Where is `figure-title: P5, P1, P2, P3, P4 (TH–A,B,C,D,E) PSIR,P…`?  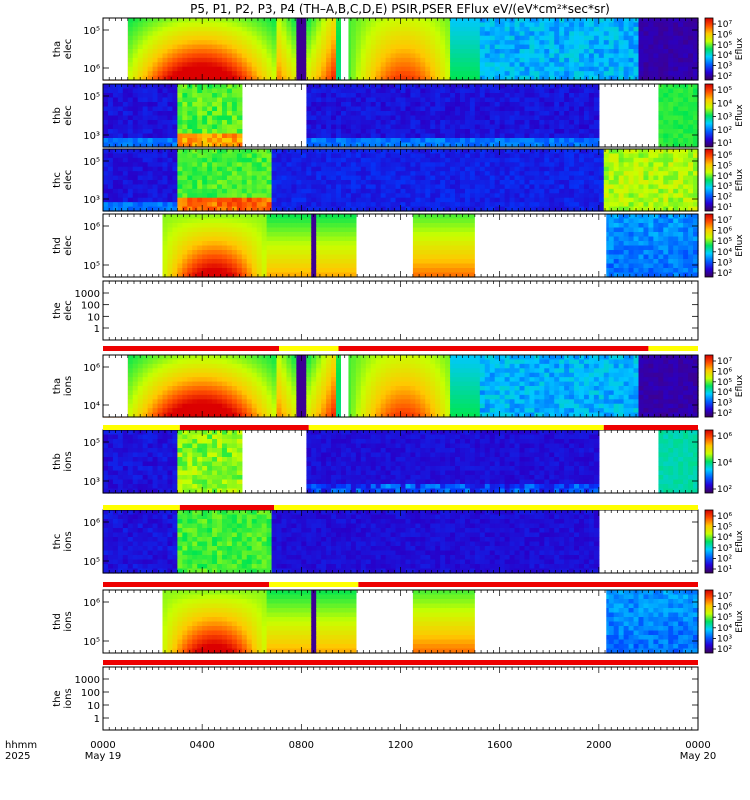
figure-title: P5, P1, P2, P3, P4 (TH–A,B,C,D,E) PSIR,P… is located at coordinates (400, 9).